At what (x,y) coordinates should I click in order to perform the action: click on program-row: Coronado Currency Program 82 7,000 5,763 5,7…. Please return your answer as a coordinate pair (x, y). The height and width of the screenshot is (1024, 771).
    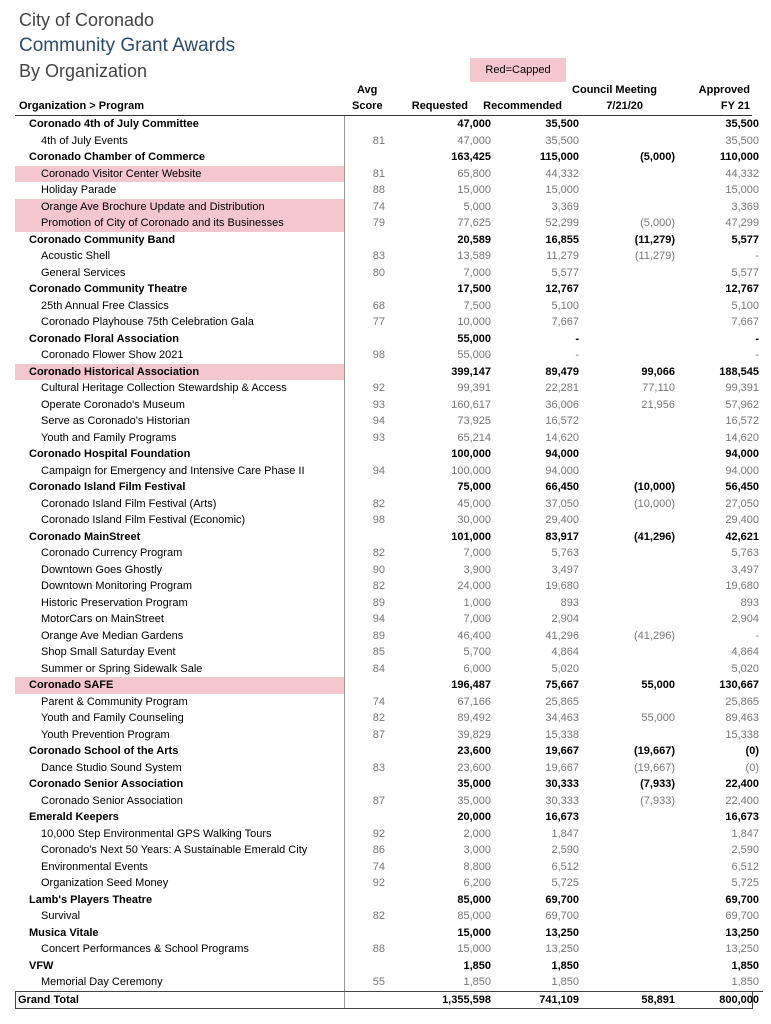
    Looking at the image, I should click on (389, 553).